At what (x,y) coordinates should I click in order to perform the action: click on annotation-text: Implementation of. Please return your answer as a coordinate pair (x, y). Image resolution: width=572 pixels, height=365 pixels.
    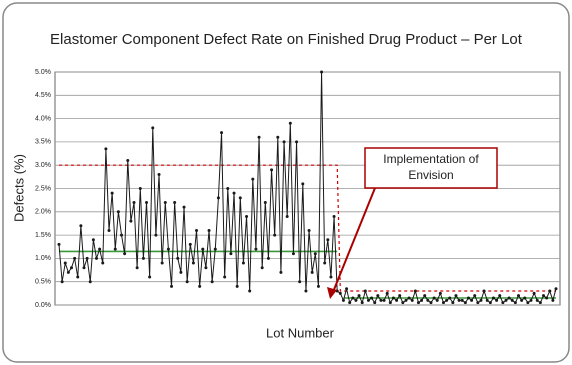
    Looking at the image, I should click on (431, 159).